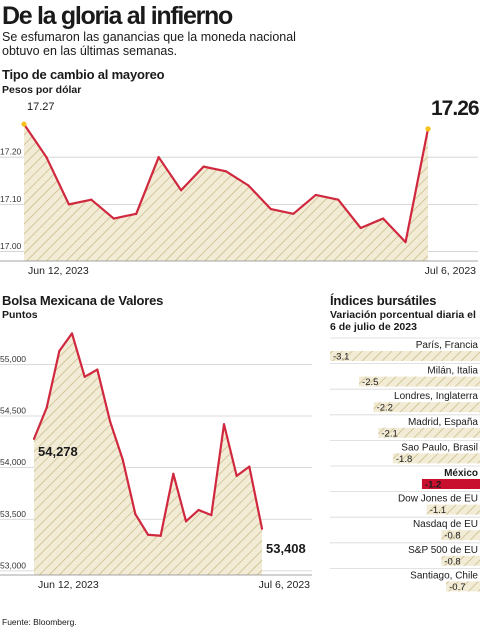 This screenshot has width=480, height=627. Describe the element at coordinates (20, 315) in the screenshot. I see `bmv-chart-subtitle: Puntos` at that location.